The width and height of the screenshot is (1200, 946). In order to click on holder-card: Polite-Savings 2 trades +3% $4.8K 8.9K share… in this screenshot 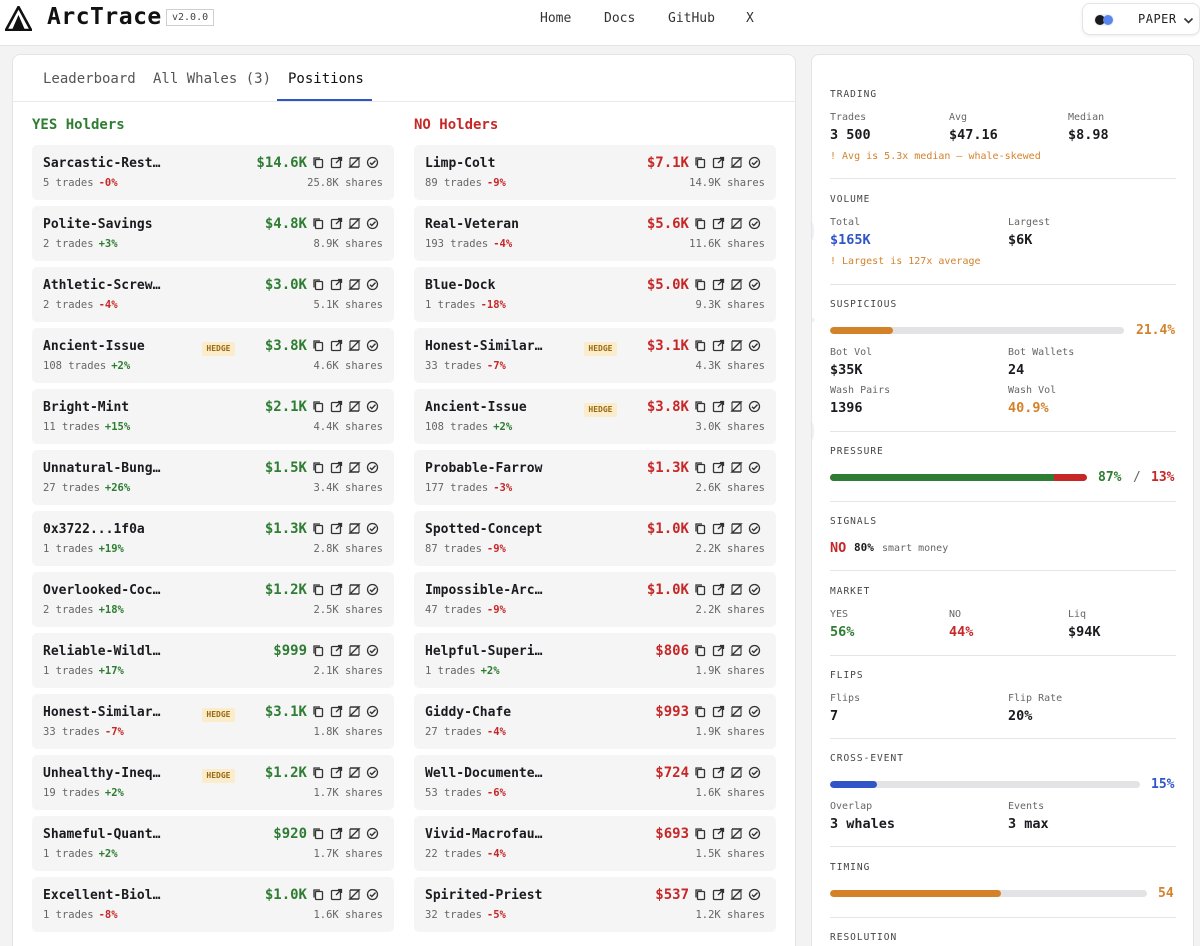, I will do `click(213, 233)`.